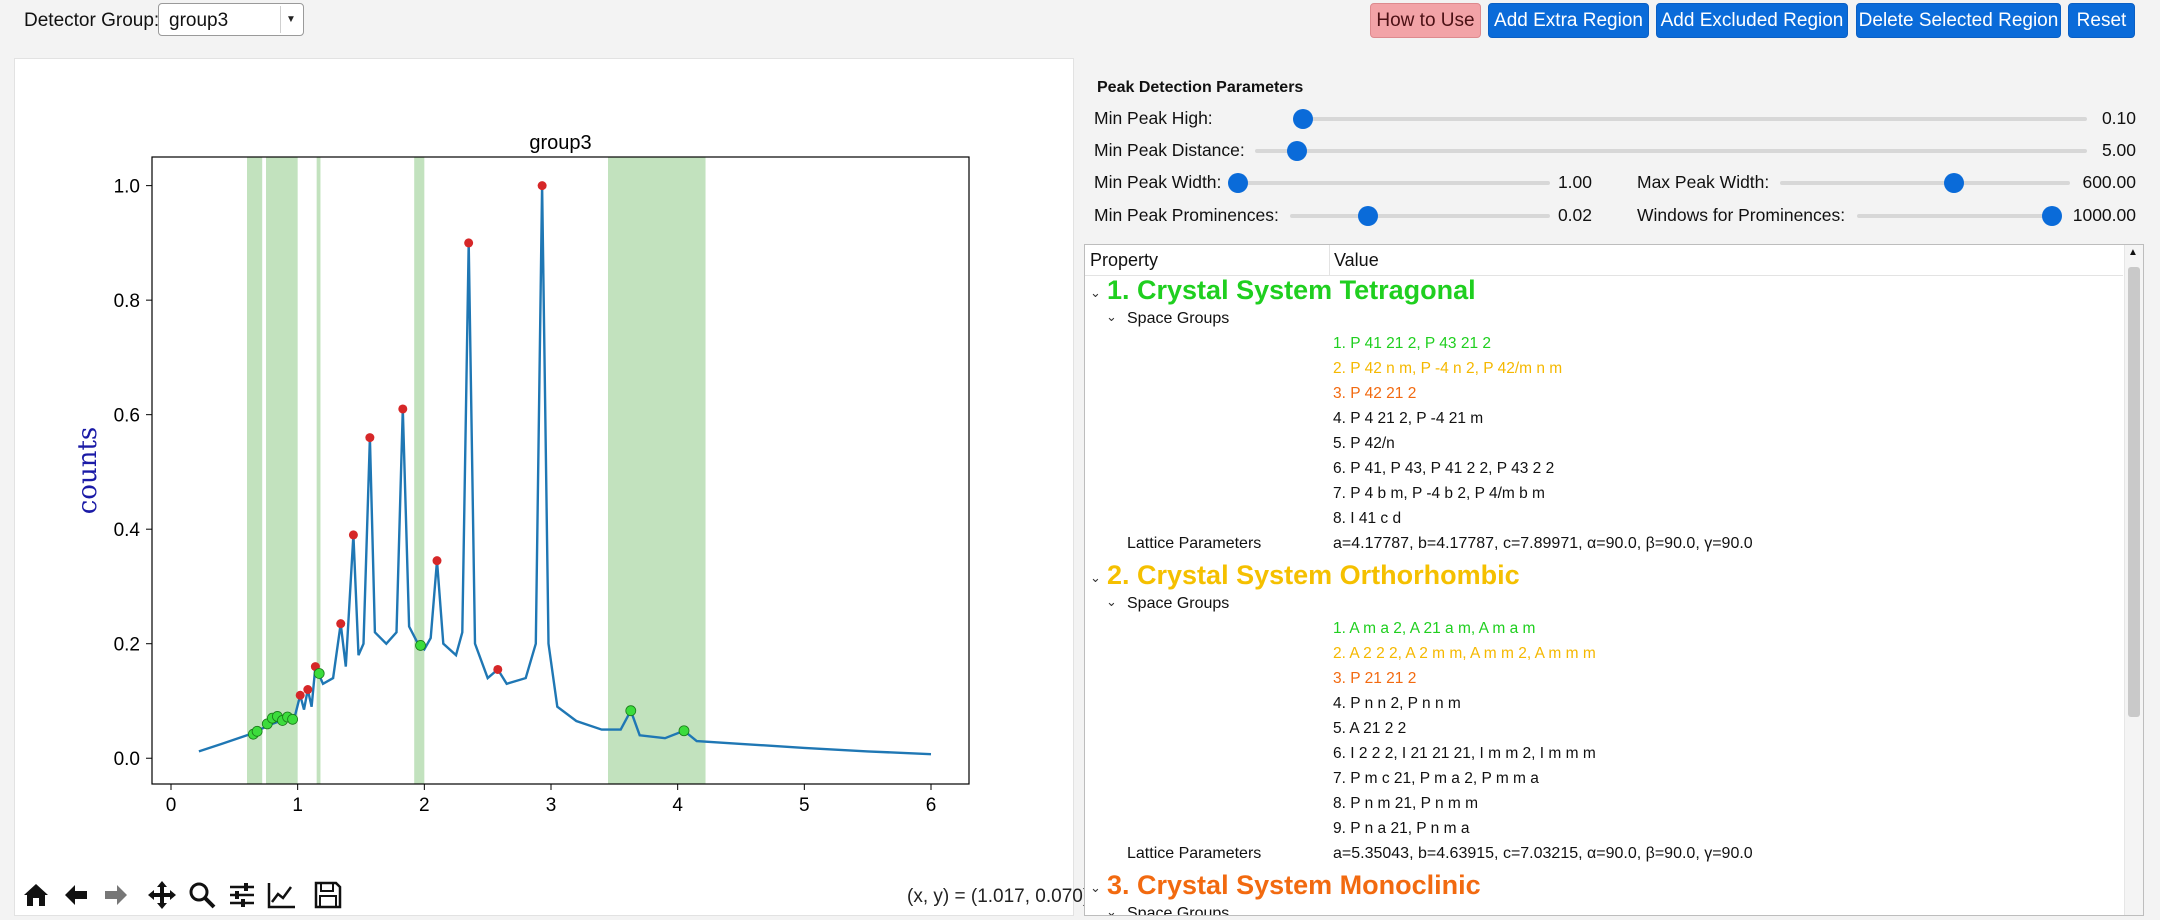 This screenshot has height=920, width=2160. I want to click on reset-button: Reset, so click(2101, 20).